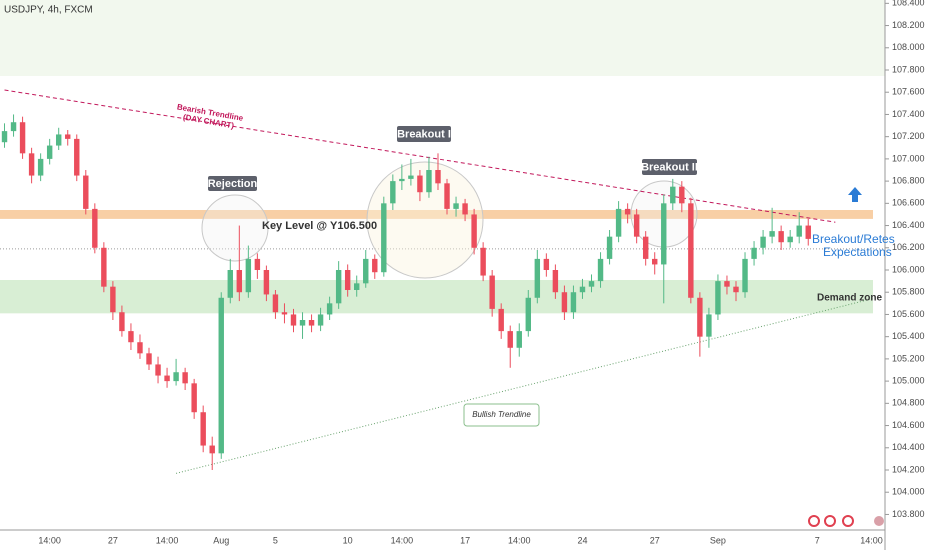 This screenshot has height=550, width=932. Describe the element at coordinates (48, 10) in the screenshot. I see `chart-title: USDJPY, 4h, FXCM` at that location.